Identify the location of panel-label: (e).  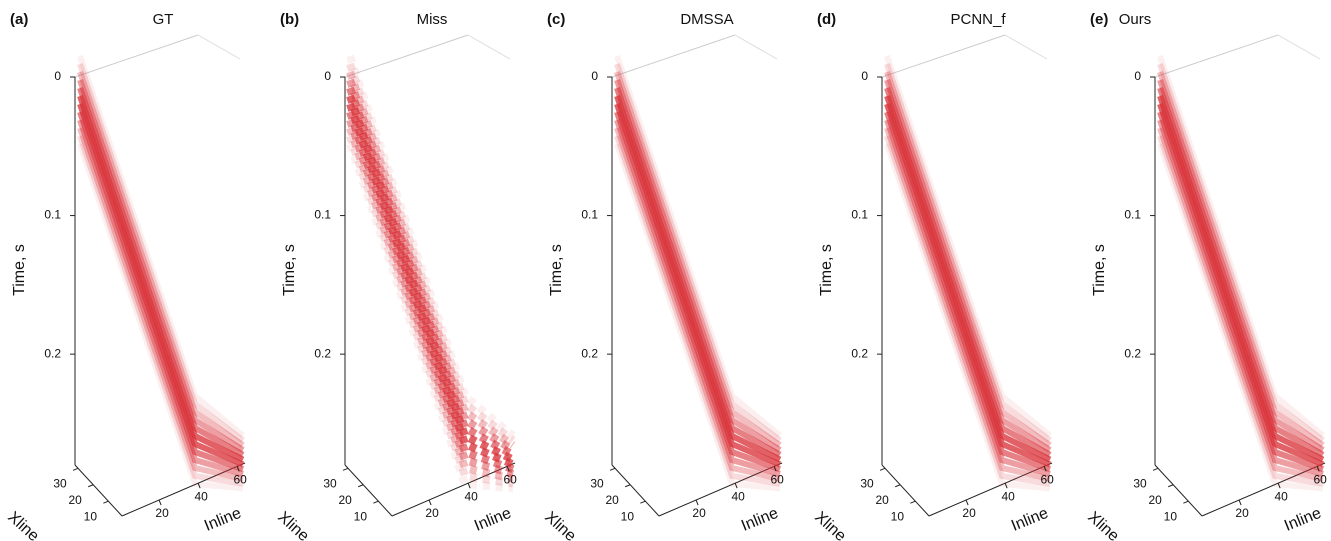
(1099, 19).